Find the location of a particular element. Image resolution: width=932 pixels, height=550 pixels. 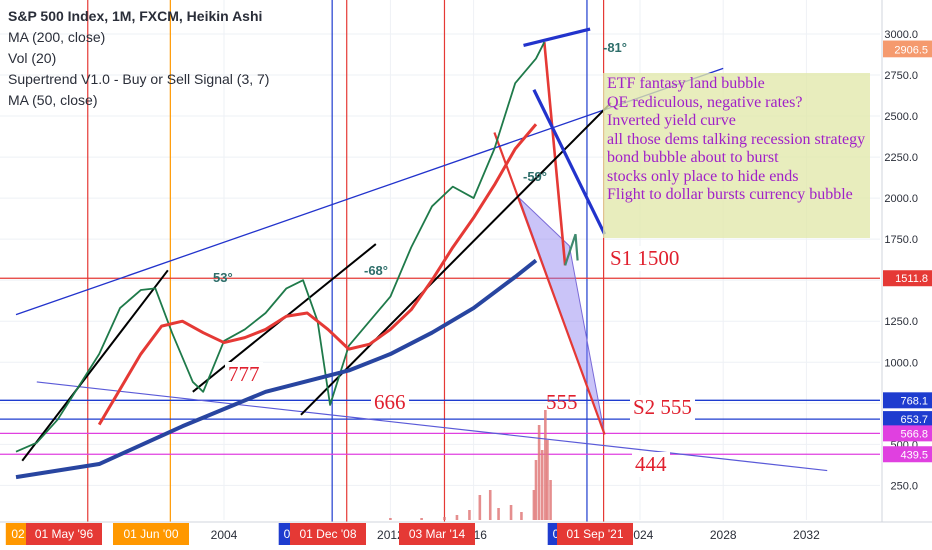

price-badge-label: 1511.8 is located at coordinates (911, 279).